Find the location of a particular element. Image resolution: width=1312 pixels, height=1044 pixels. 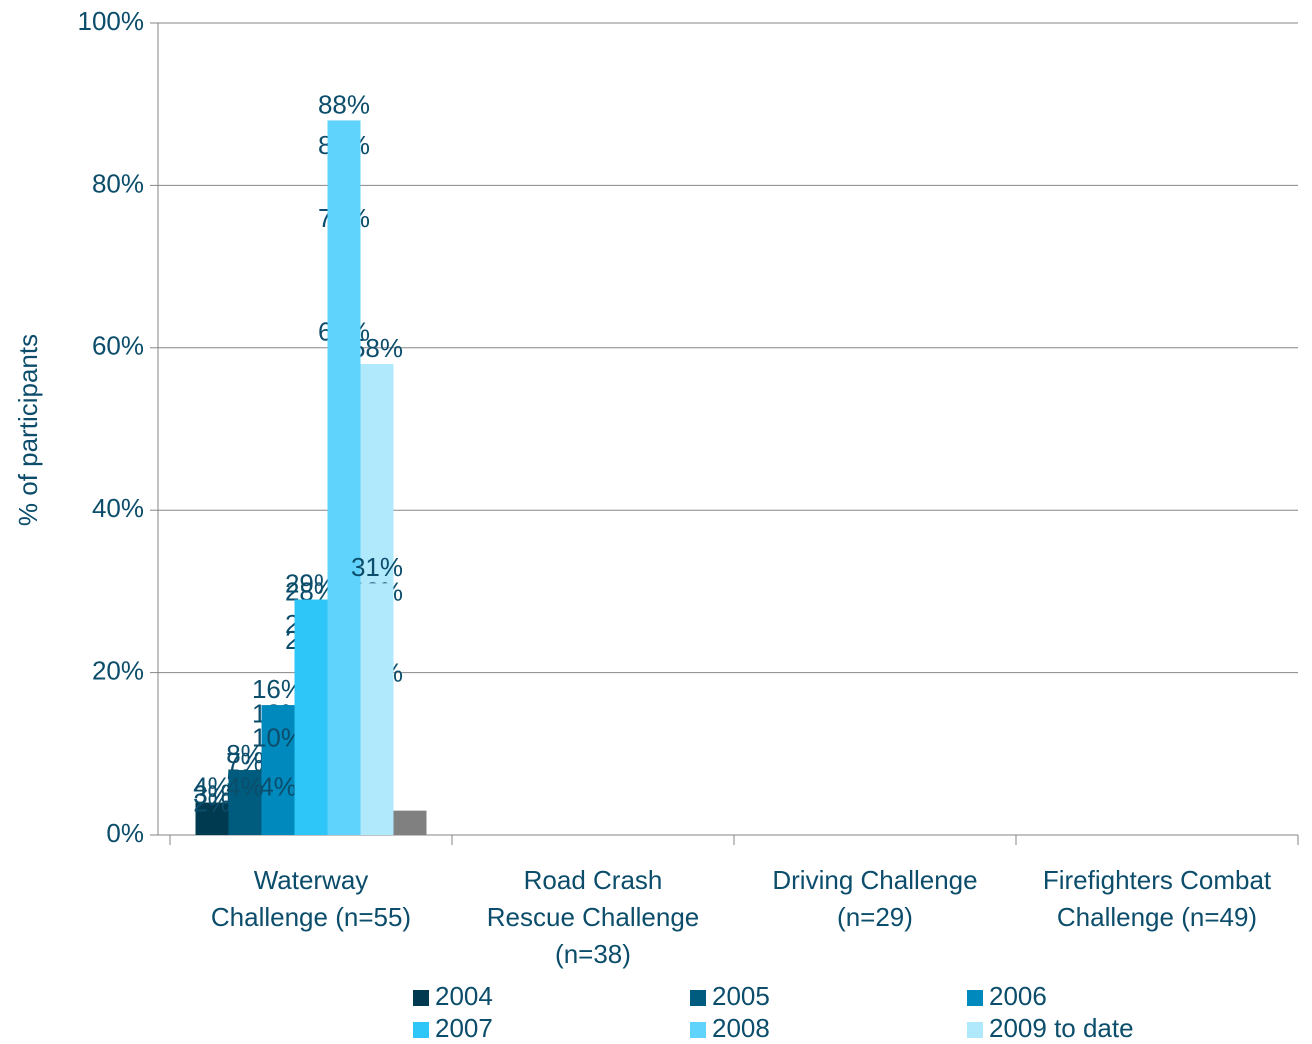

data-label: 88% is located at coordinates (344, 104).